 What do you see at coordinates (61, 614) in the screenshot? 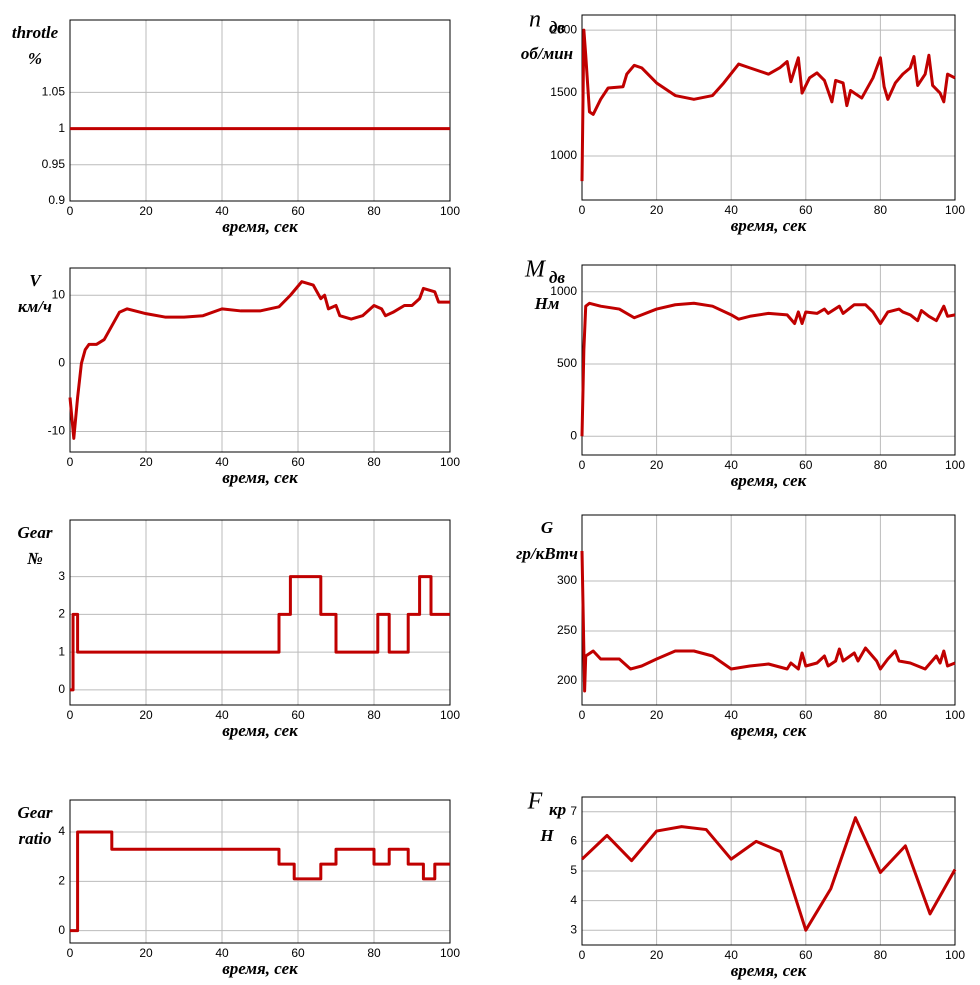
I see `y-tick-label: 2` at bounding box center [61, 614].